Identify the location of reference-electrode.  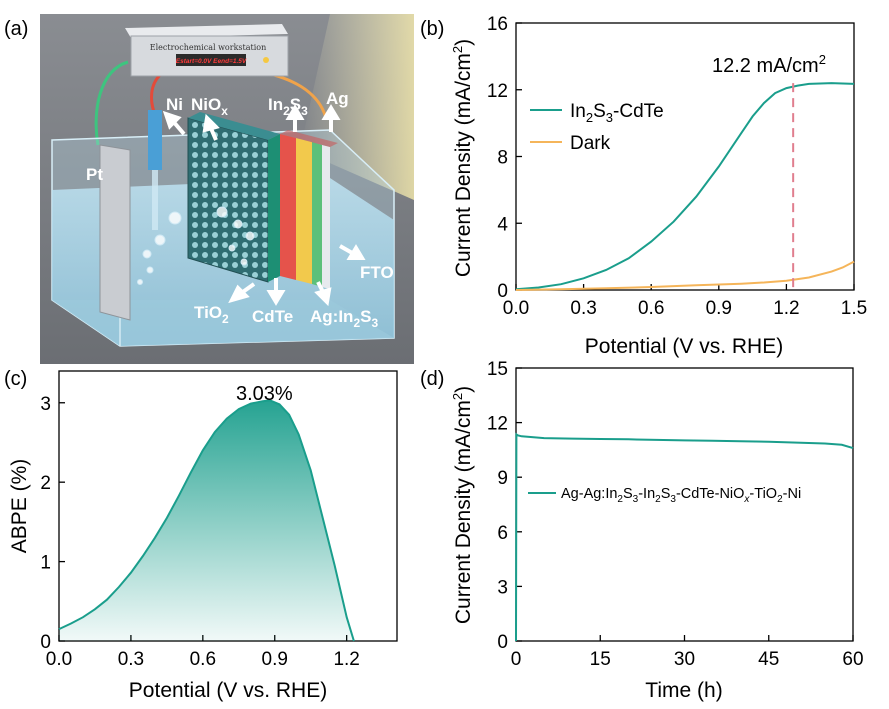
(155, 140).